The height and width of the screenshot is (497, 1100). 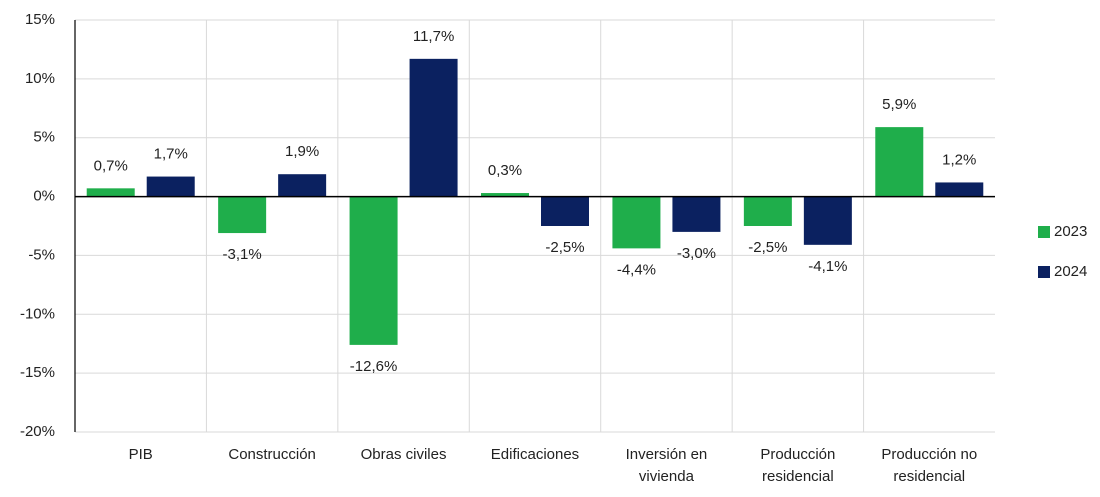 What do you see at coordinates (44, 196) in the screenshot?
I see `y-tick-label: 0%` at bounding box center [44, 196].